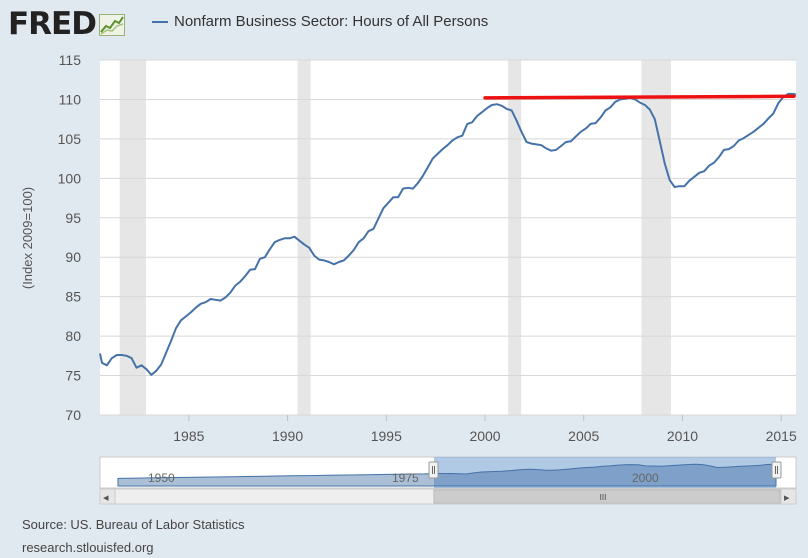  I want to click on y-tick-label: 70, so click(73, 415).